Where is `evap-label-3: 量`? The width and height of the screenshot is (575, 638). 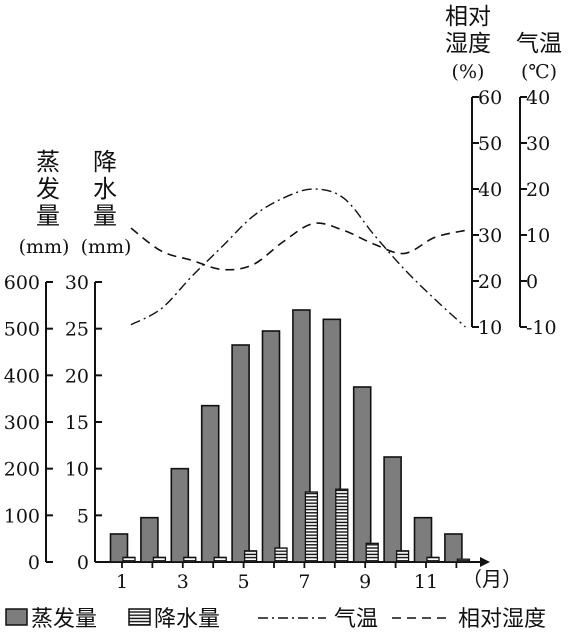
evap-label-3: 量 is located at coordinates (48, 216).